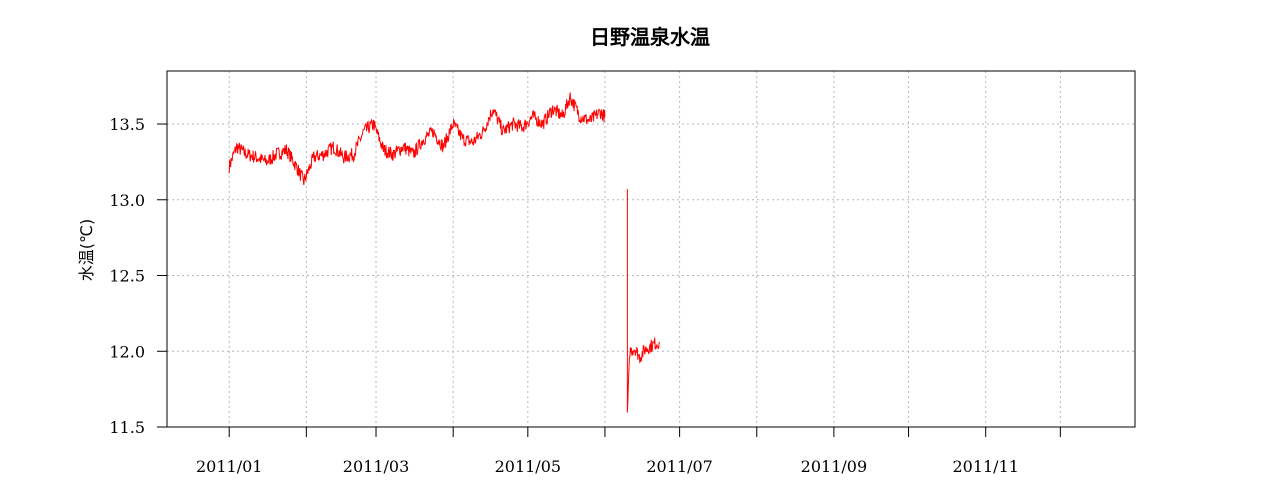 The image size is (1280, 500). Describe the element at coordinates (127, 124) in the screenshot. I see `y-tick-label: 13.5` at that location.